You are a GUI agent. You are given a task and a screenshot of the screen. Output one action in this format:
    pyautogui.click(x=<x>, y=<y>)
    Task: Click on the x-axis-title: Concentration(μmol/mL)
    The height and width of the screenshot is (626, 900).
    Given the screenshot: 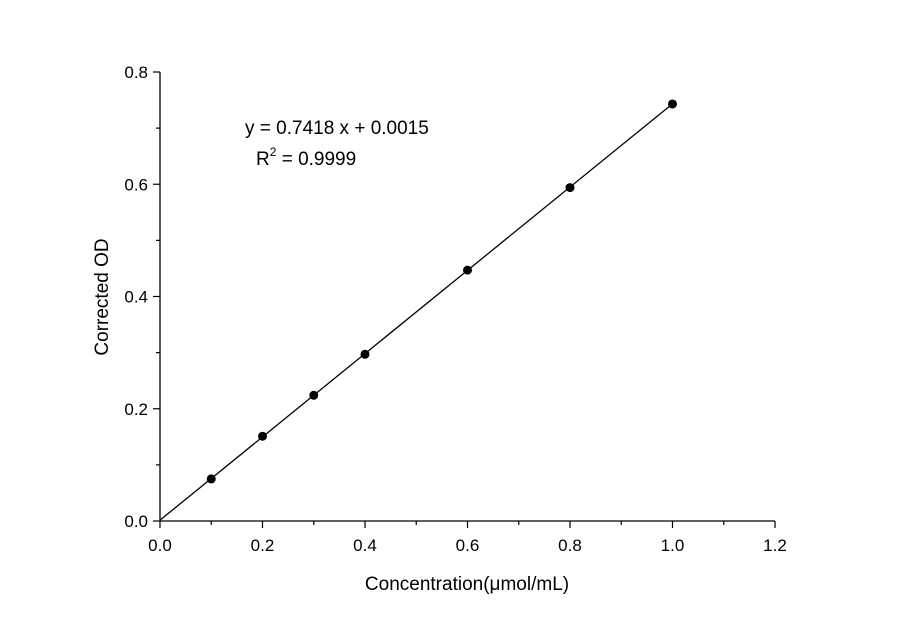 What is the action you would take?
    pyautogui.click(x=467, y=584)
    